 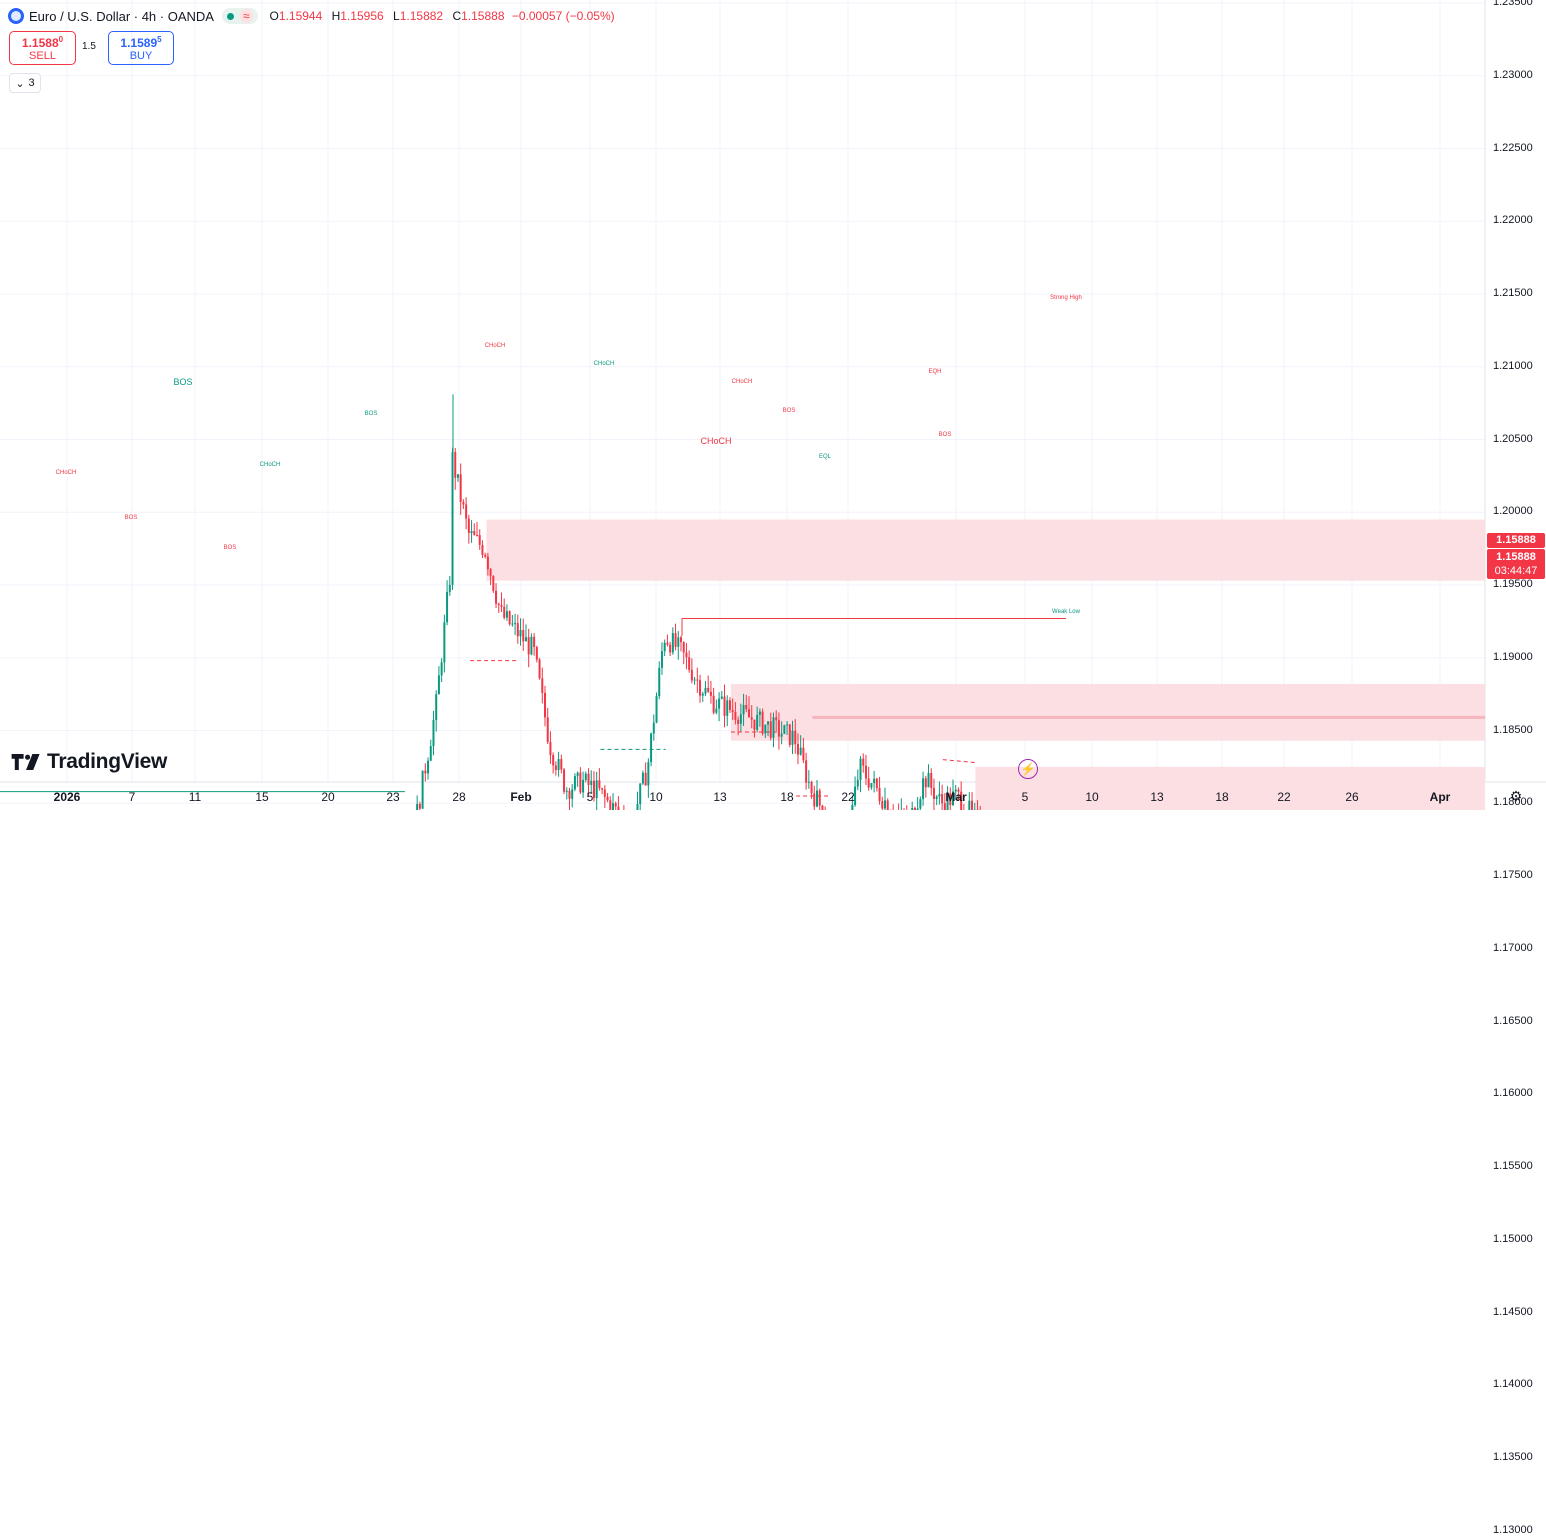 What do you see at coordinates (1518, 366) in the screenshot?
I see `price-tick-label: 1.21000` at bounding box center [1518, 366].